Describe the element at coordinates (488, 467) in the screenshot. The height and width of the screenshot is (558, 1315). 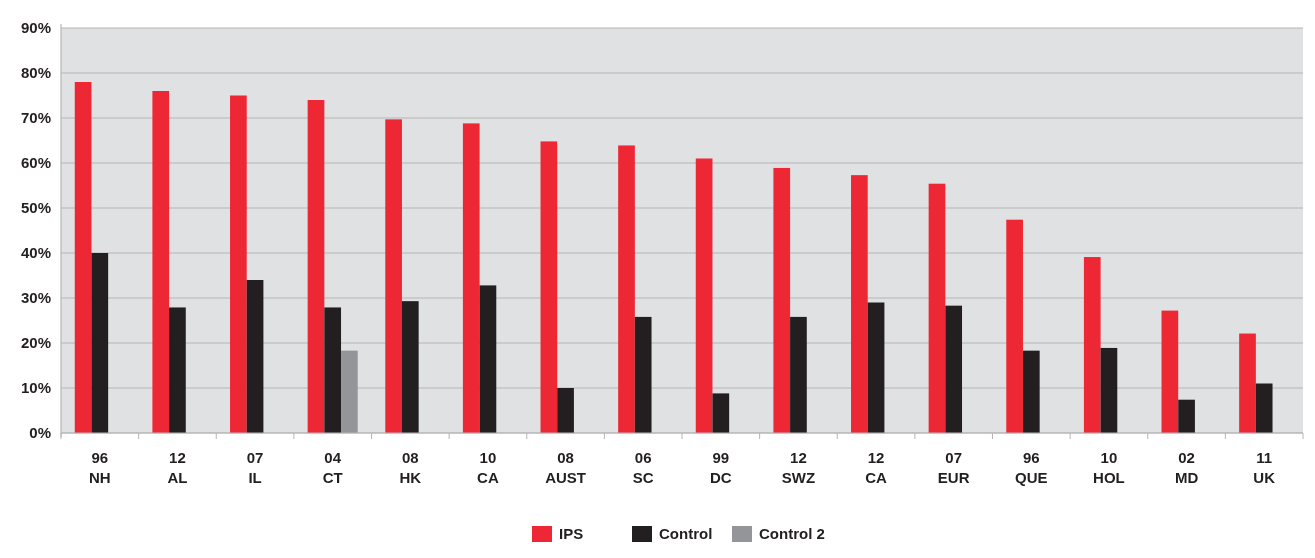
I see `x-tick-label: 10 CA` at that location.